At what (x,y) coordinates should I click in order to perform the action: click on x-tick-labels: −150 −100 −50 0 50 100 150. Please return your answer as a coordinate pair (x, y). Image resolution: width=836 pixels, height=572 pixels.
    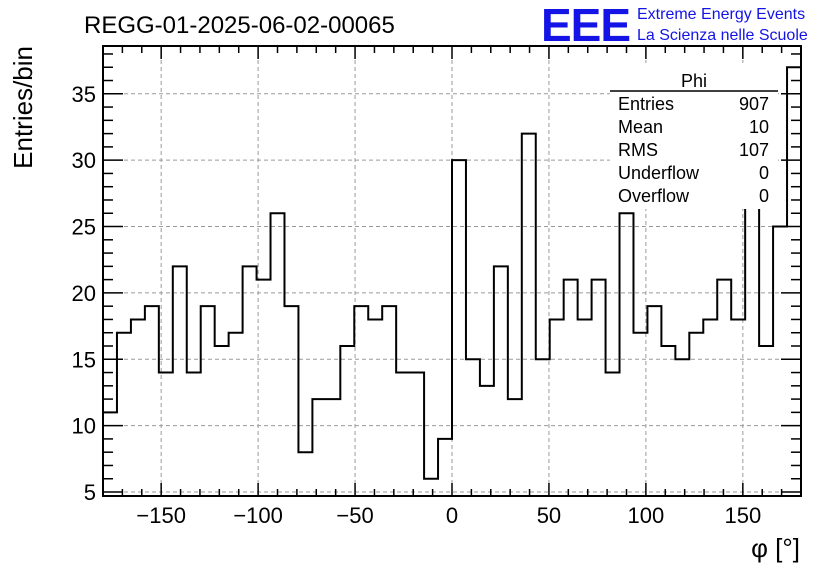
    Looking at the image, I should click on (448, 515).